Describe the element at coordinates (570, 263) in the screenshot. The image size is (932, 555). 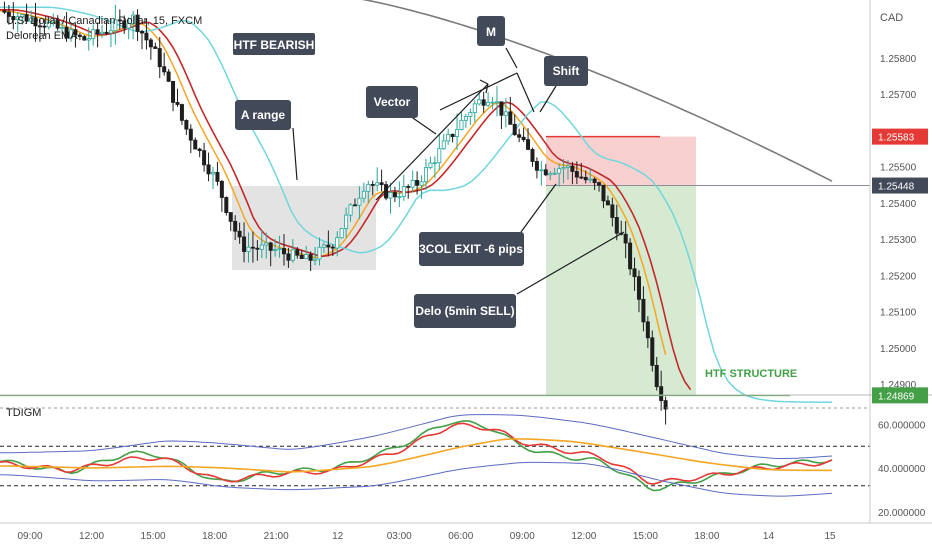
I see `delo-callout` at that location.